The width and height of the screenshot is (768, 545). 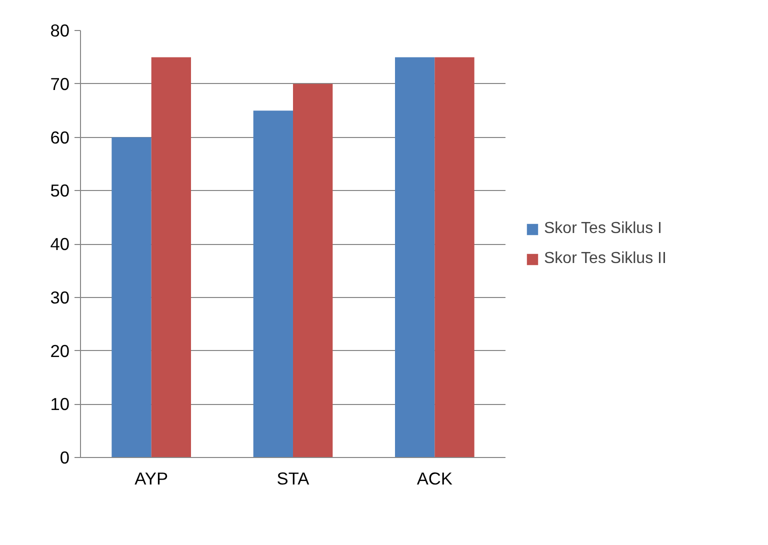 What do you see at coordinates (60, 404) in the screenshot?
I see `y-tick-label: 10` at bounding box center [60, 404].